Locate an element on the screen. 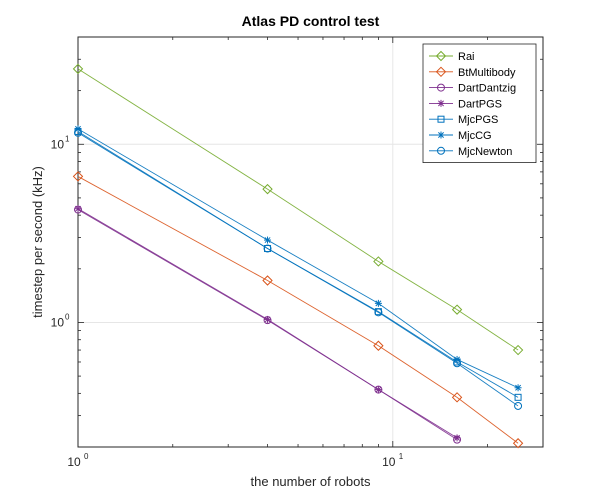 The width and height of the screenshot is (600, 500). x-axis-label: the number of robots is located at coordinates (311, 481).